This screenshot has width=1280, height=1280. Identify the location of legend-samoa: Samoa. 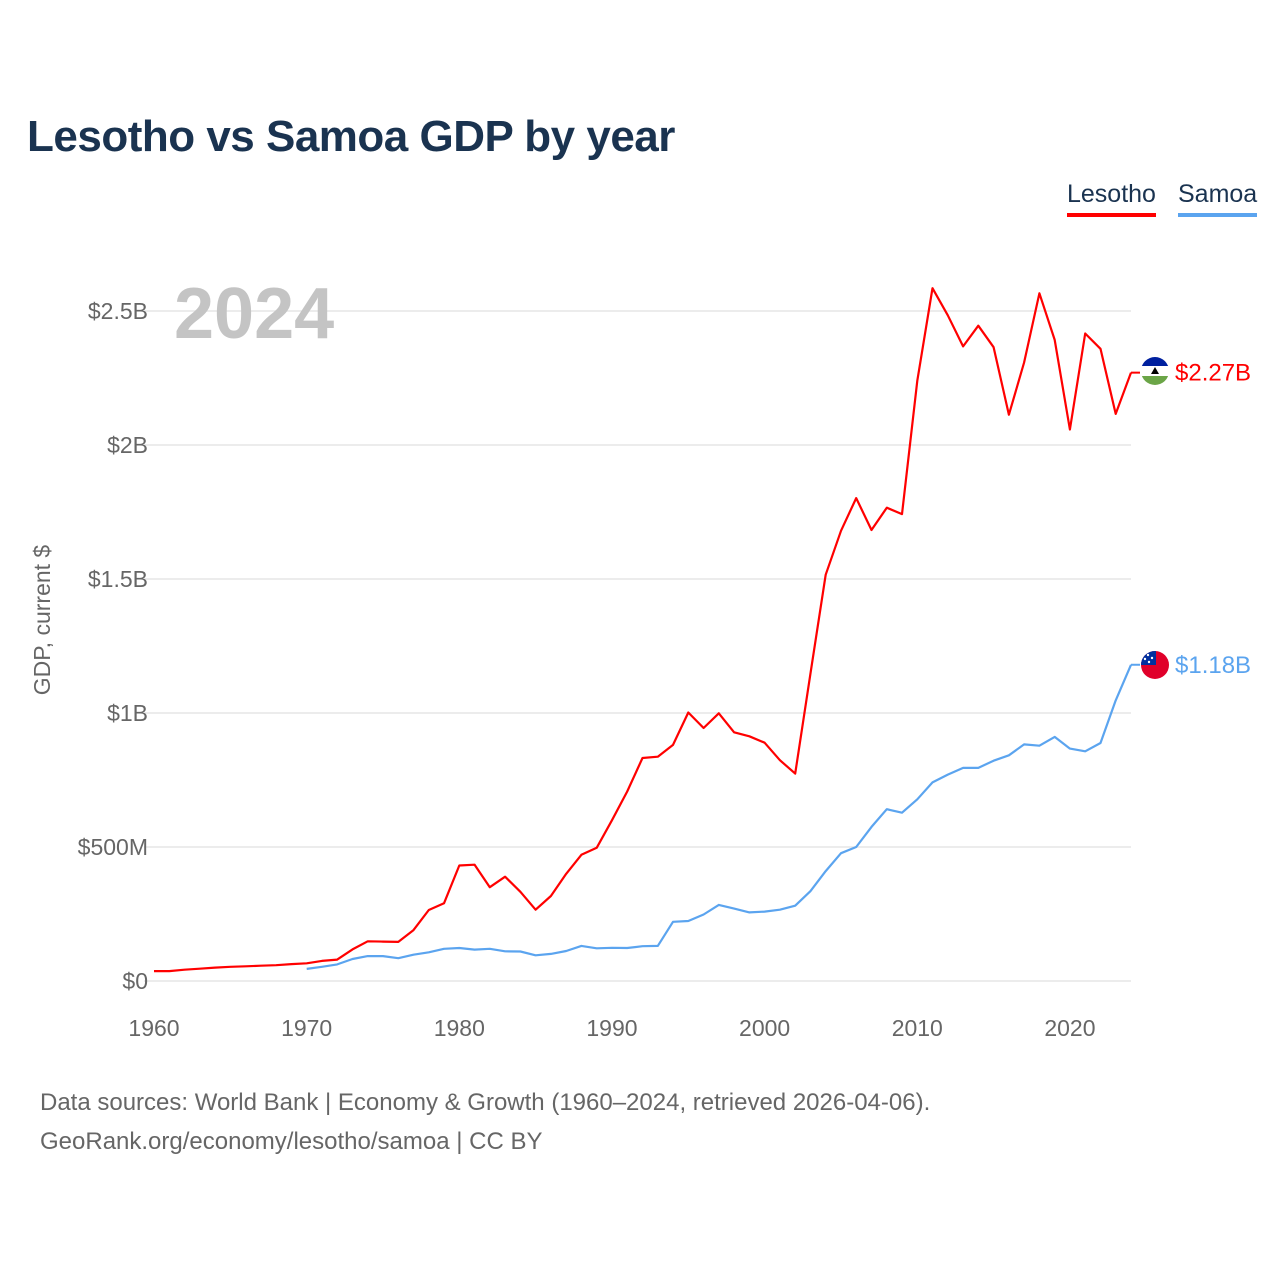
(1218, 198).